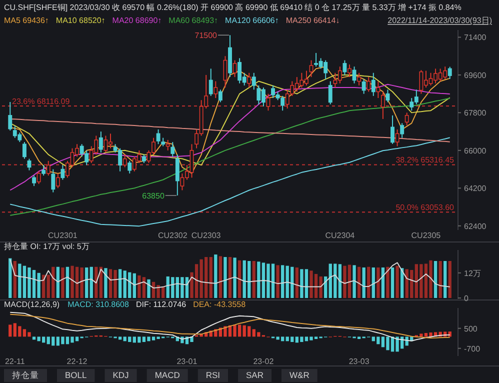 The image size is (499, 383). Describe the element at coordinates (475, 75) in the screenshot. I see `y-tick-label: 69600` at that location.